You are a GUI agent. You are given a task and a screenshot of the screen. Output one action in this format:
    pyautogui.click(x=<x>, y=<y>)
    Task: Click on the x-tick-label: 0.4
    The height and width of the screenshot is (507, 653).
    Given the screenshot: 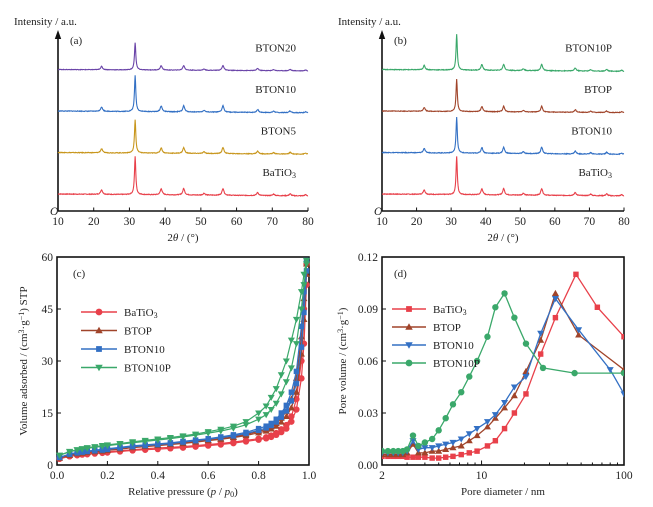 What is the action you would take?
    pyautogui.click(x=158, y=476)
    